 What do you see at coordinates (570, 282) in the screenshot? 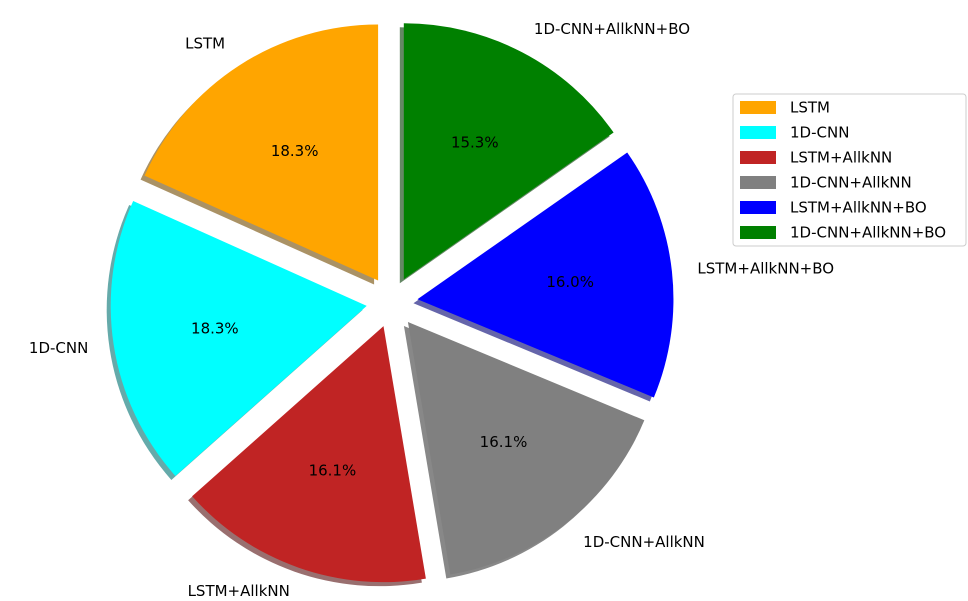
I see `pct-label: 16.0%` at bounding box center [570, 282].